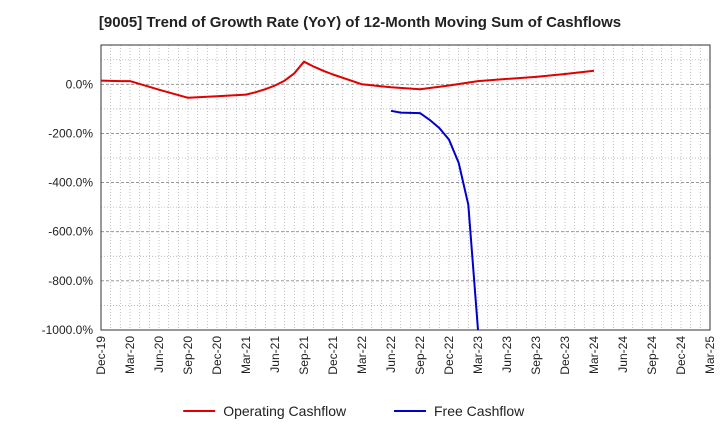 Image resolution: width=720 pixels, height=440 pixels. Describe the element at coordinates (80, 84) in the screenshot. I see `y-tick-label: 0.0%` at that location.